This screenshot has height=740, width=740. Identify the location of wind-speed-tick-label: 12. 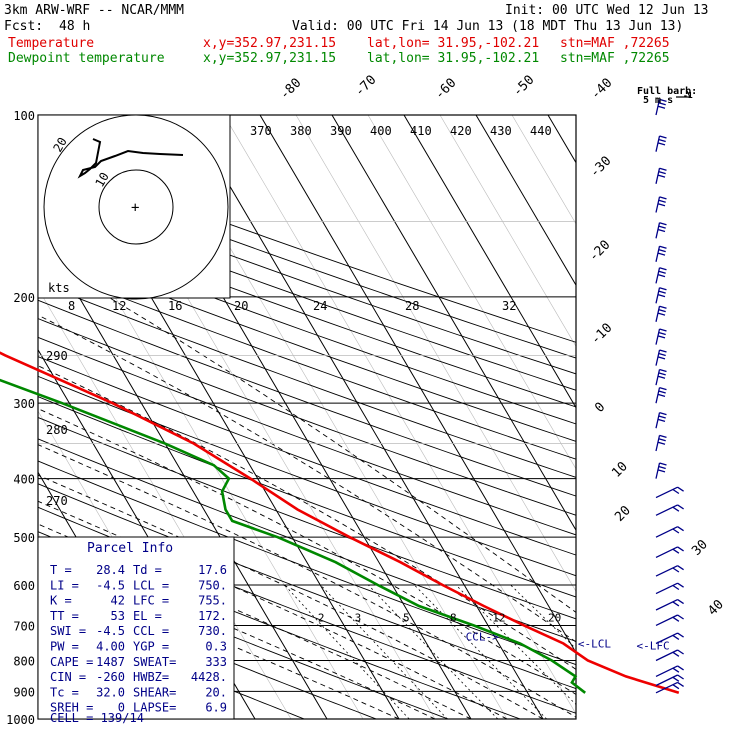
(119, 306).